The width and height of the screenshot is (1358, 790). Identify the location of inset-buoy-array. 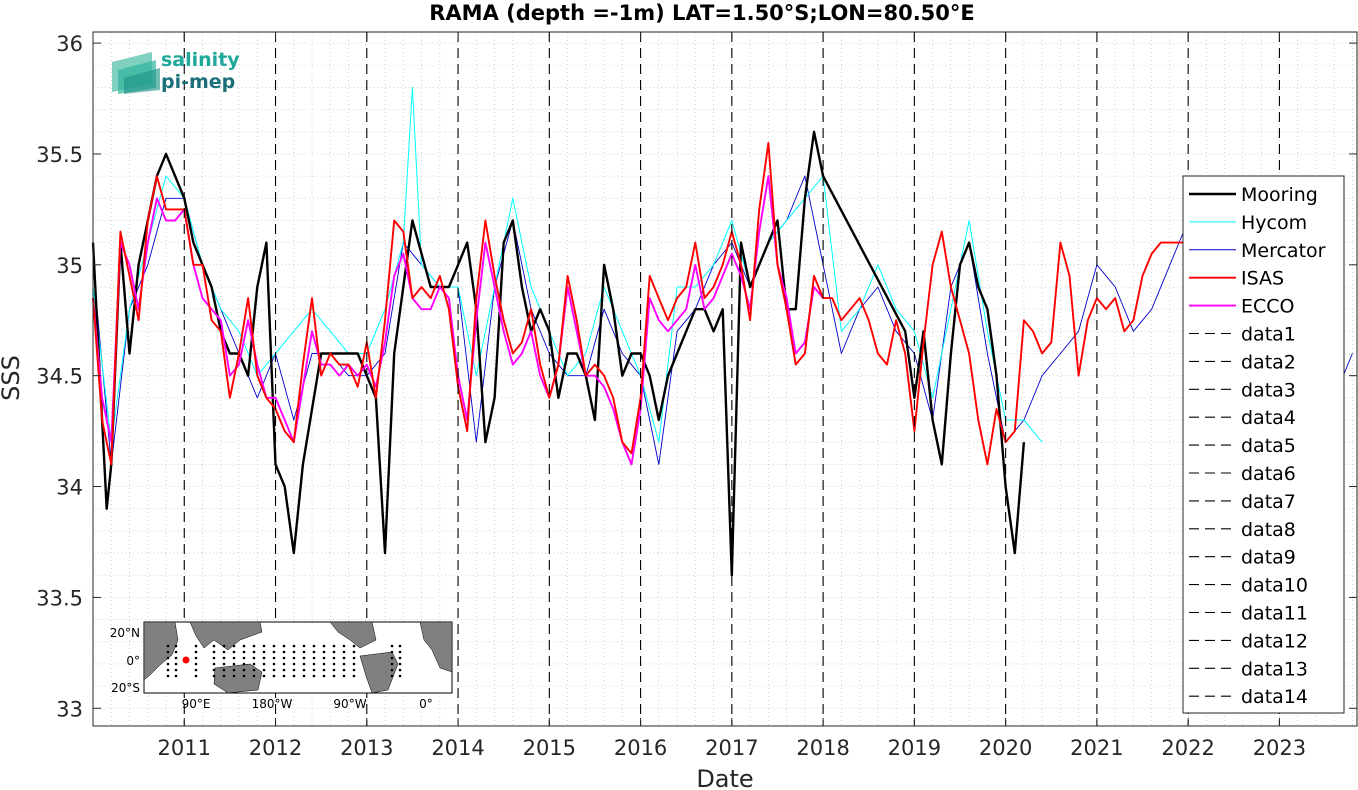
(284, 661).